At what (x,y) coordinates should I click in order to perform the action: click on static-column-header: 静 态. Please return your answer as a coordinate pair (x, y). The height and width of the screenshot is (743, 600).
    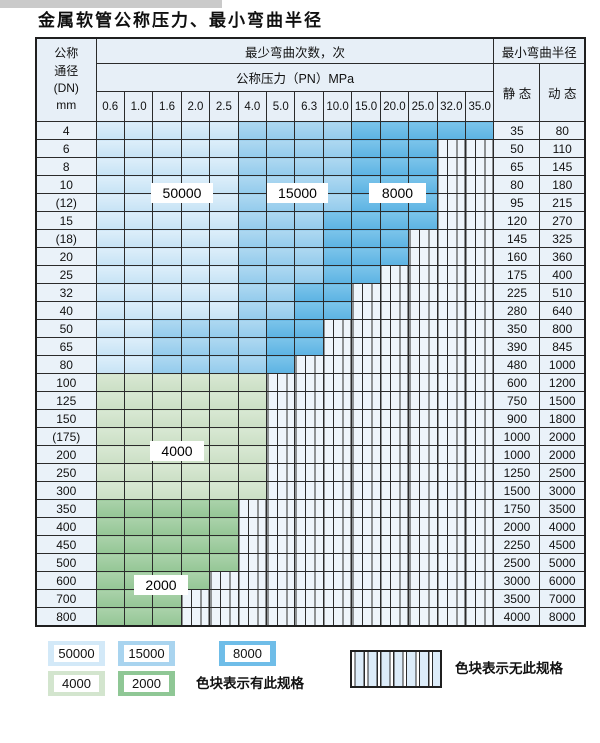
    Looking at the image, I should click on (517, 92).